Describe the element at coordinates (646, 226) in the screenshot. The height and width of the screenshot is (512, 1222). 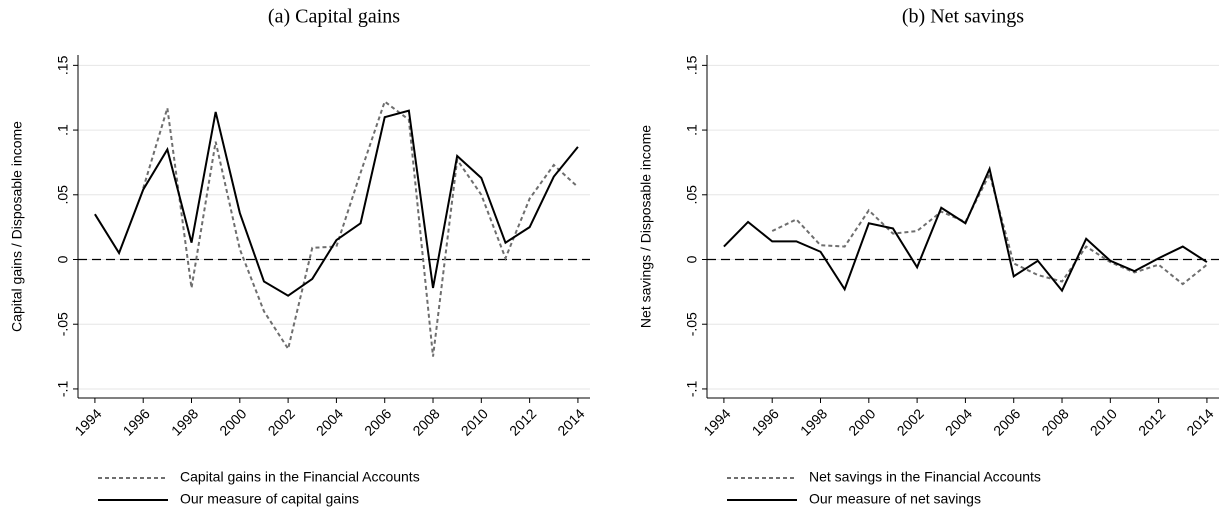
I see `y-axis-label: Net savings / Disposable income` at that location.